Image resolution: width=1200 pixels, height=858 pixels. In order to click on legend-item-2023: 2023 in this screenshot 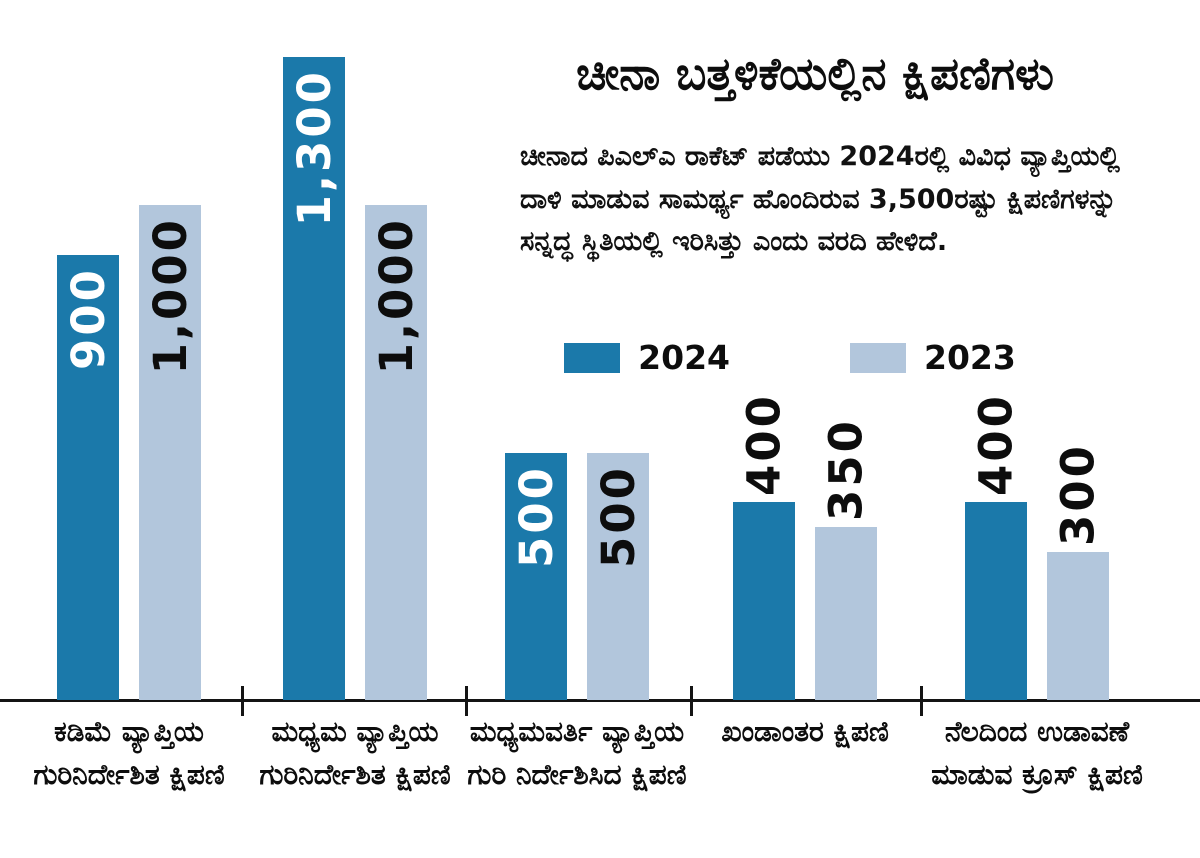, I will do `click(933, 357)`.